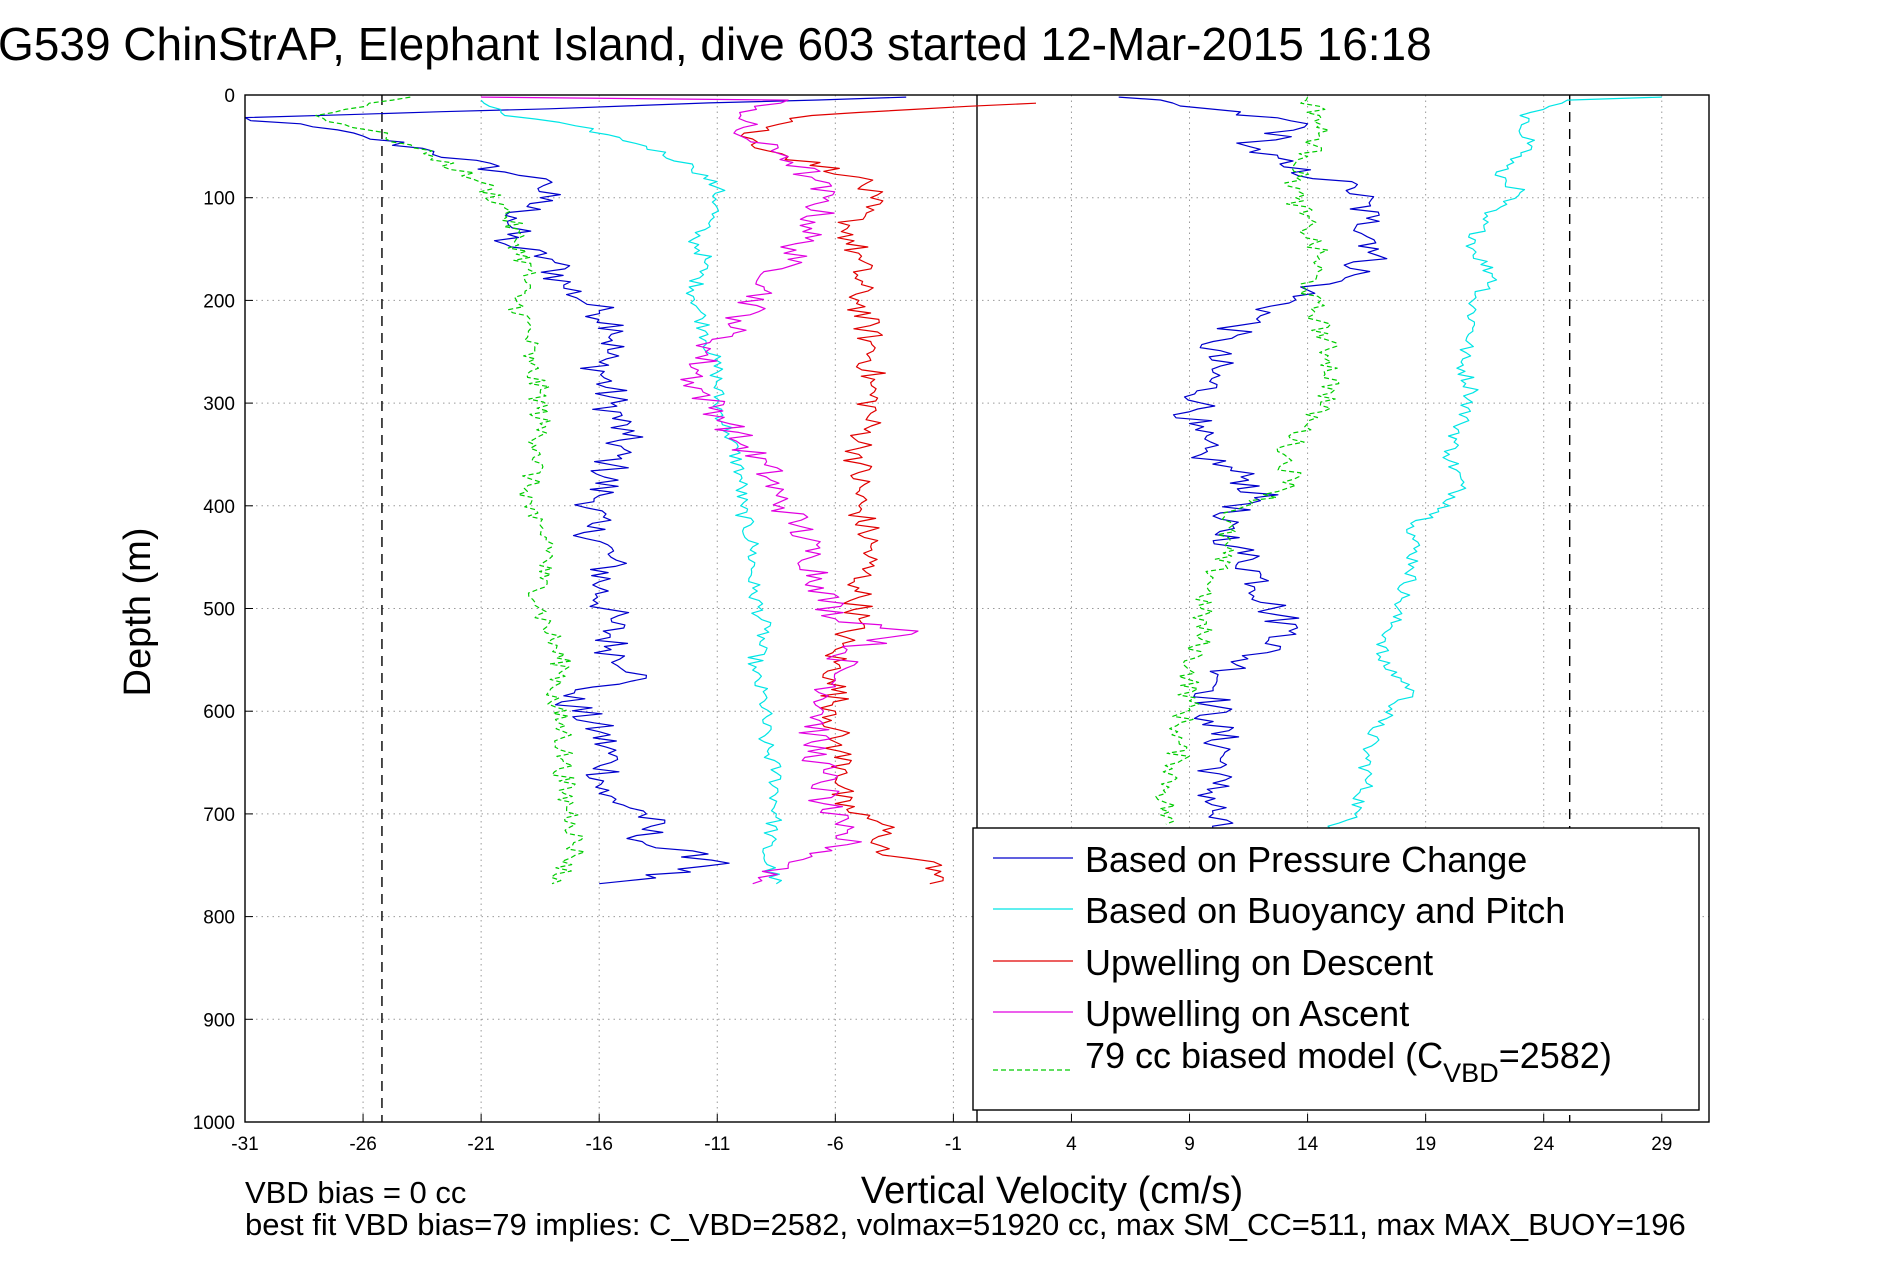  What do you see at coordinates (219, 507) in the screenshot?
I see `y-tick-label: 400` at bounding box center [219, 507].